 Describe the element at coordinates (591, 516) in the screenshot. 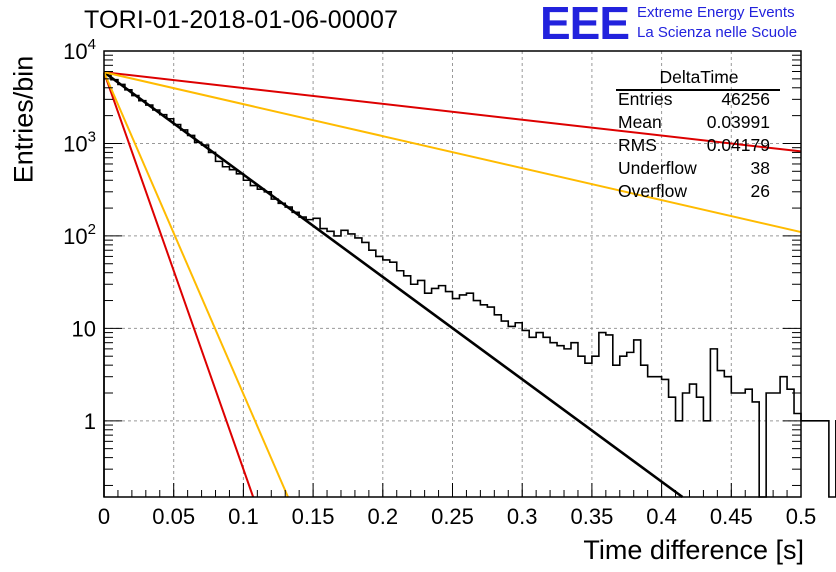

I see `x-tick-label: 0.35` at that location.